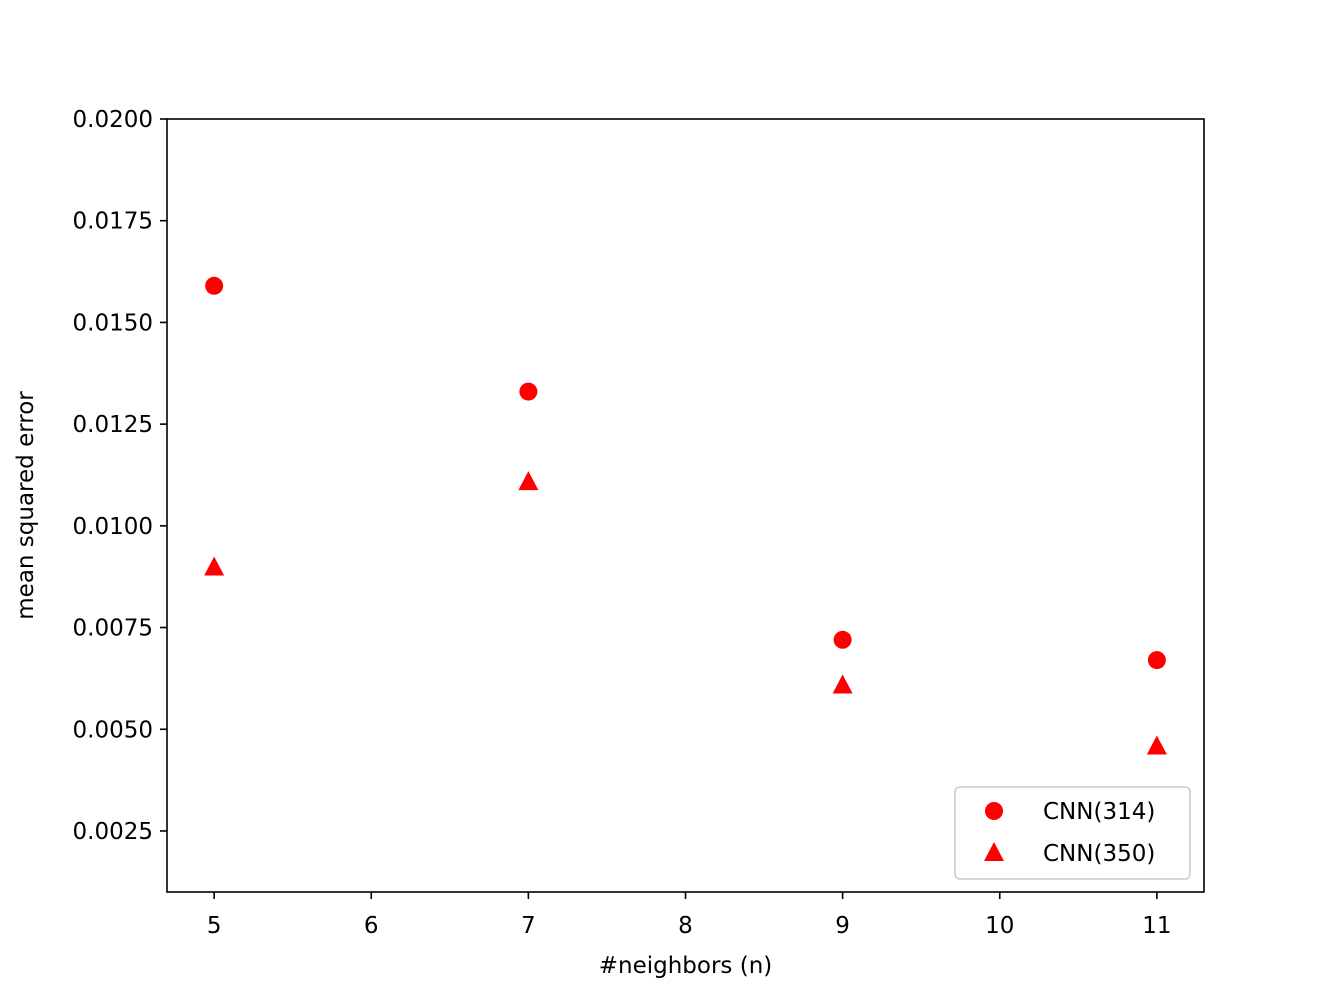 Image resolution: width=1338 pixels, height=1003 pixels. I want to click on legend-label-series-2: CNN(350), so click(1099, 854).